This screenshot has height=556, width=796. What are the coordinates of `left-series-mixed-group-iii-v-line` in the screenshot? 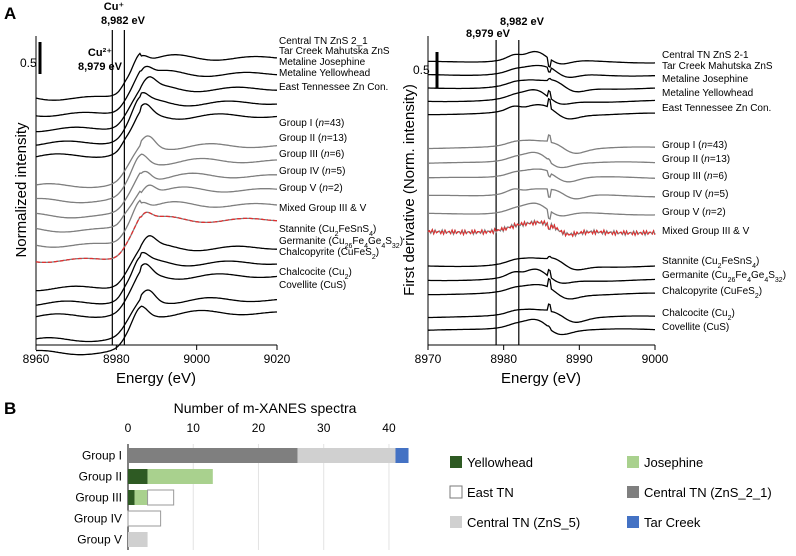 It's located at (156, 237).